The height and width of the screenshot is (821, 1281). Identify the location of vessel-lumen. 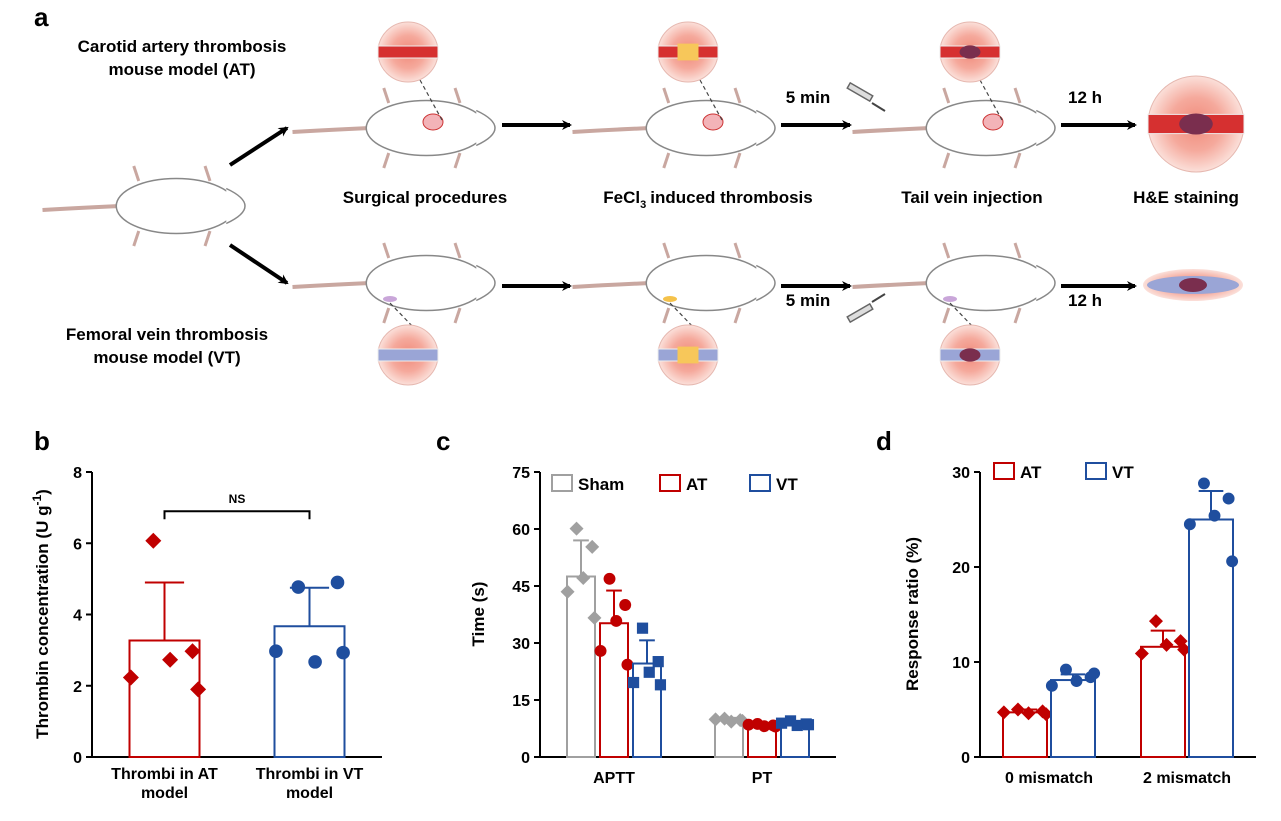
(408, 52).